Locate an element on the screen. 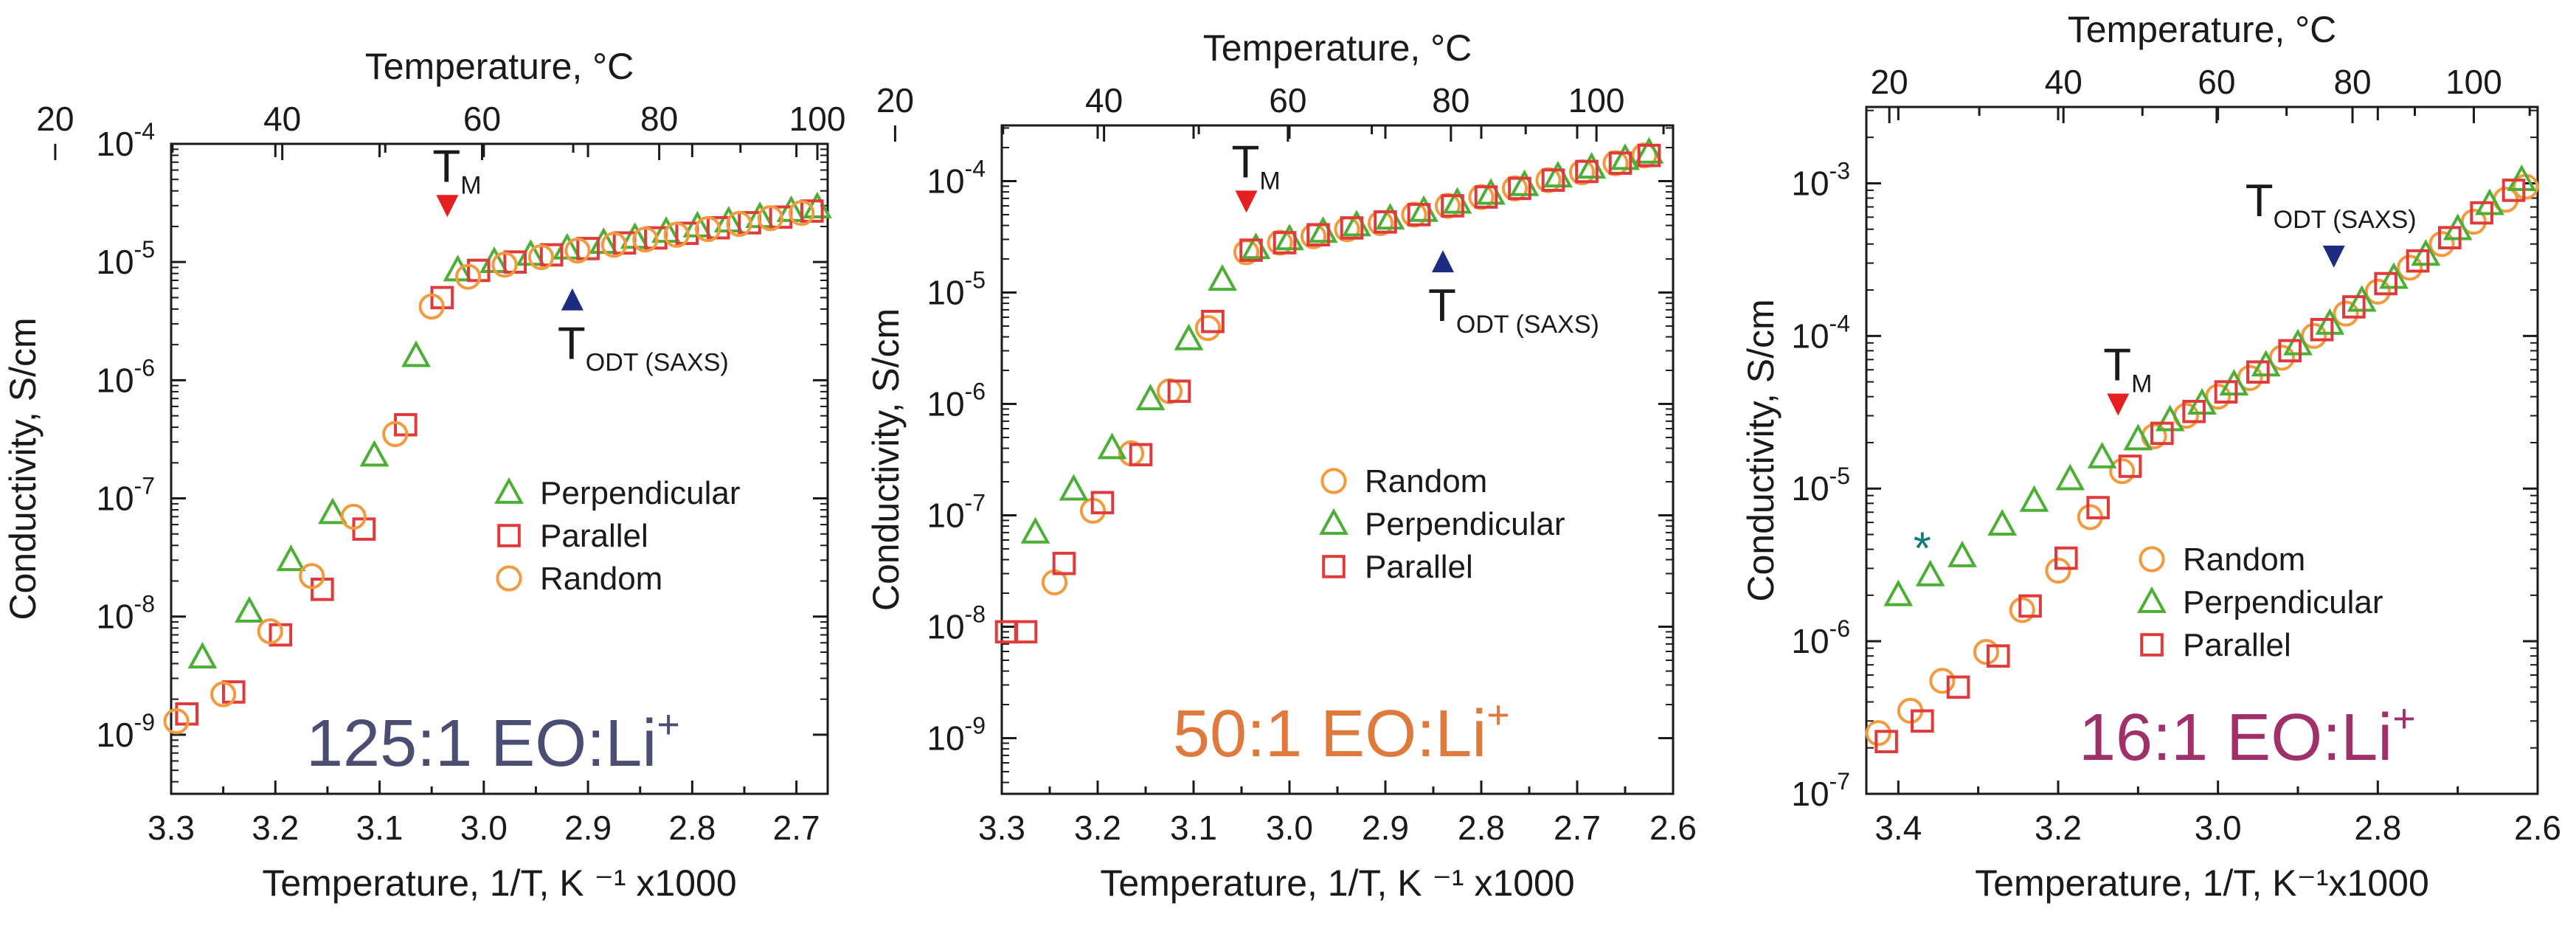  series-parallel is located at coordinates (499, 462).